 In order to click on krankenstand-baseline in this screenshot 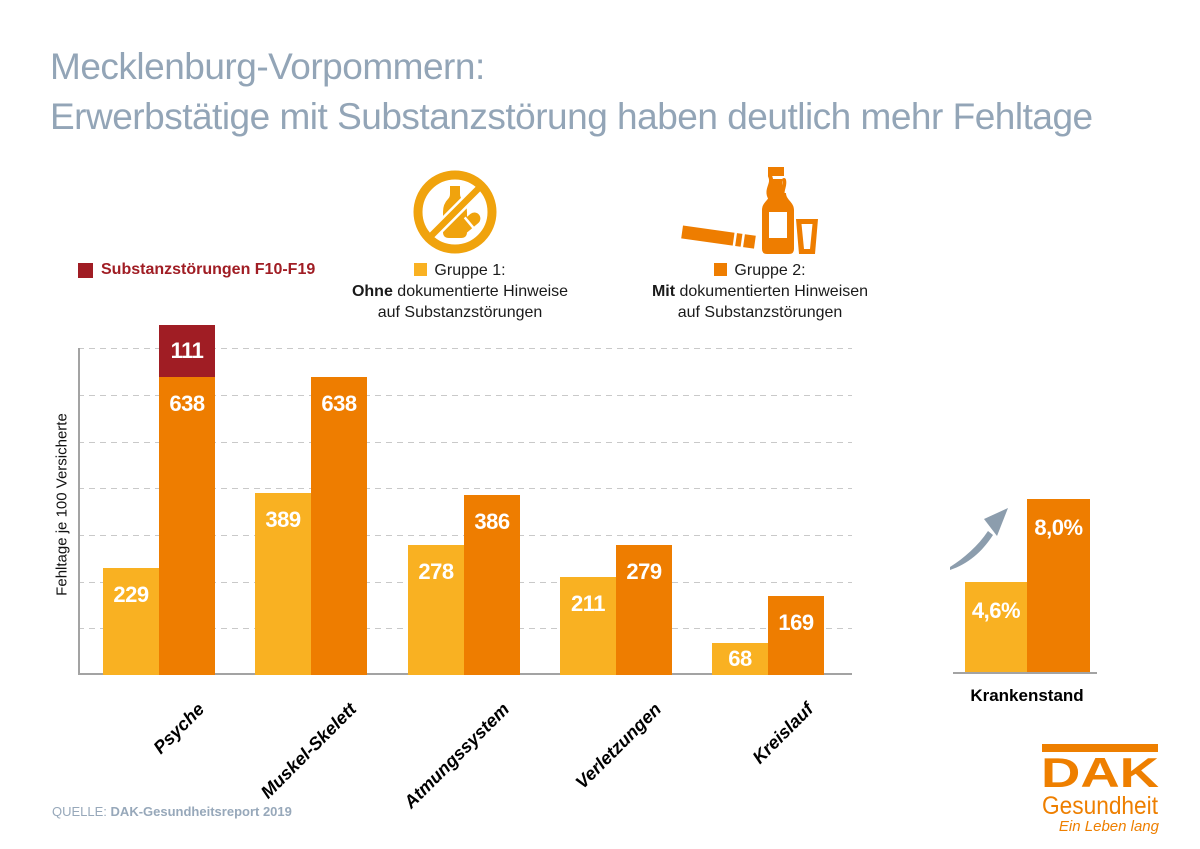, I will do `click(1025, 673)`.